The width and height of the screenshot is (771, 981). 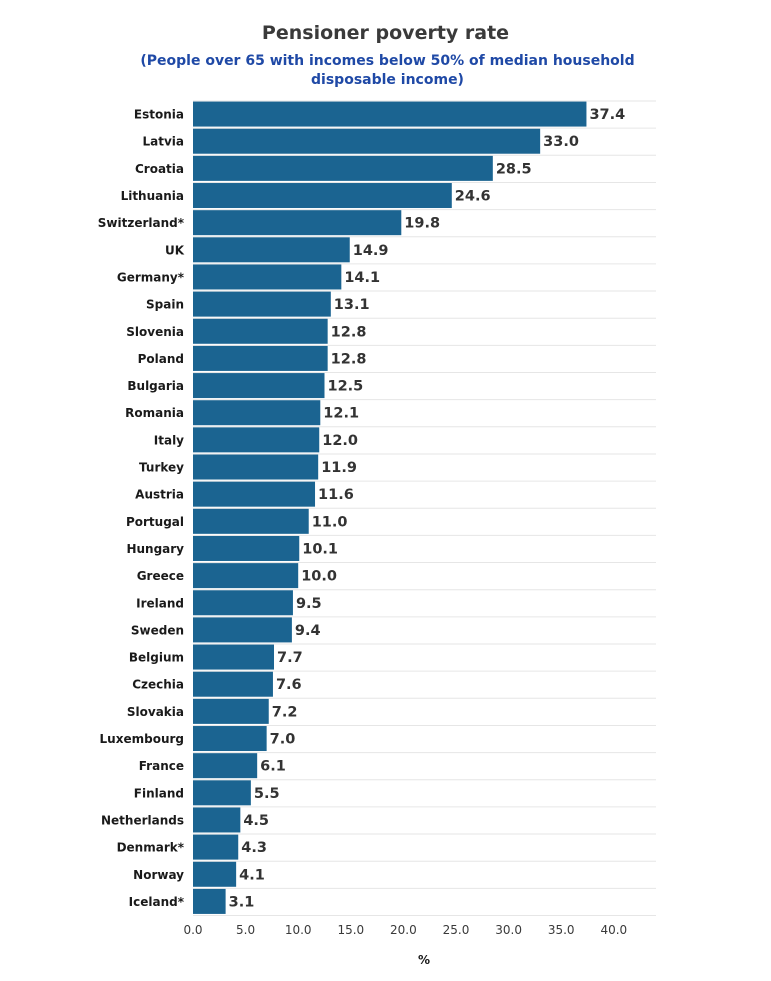 What do you see at coordinates (155, 386) in the screenshot?
I see `category-label: Bulgaria` at bounding box center [155, 386].